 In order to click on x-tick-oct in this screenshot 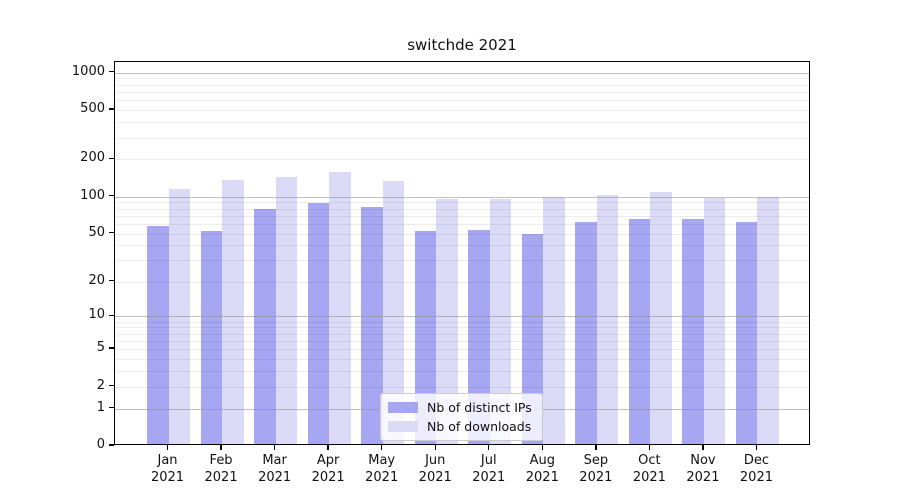, I will do `click(649, 447)`.